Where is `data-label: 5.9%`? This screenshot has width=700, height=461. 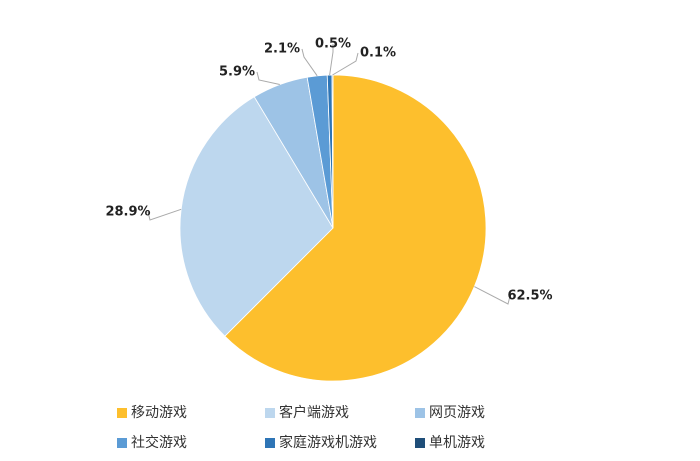
data-label: 5.9% is located at coordinates (237, 72).